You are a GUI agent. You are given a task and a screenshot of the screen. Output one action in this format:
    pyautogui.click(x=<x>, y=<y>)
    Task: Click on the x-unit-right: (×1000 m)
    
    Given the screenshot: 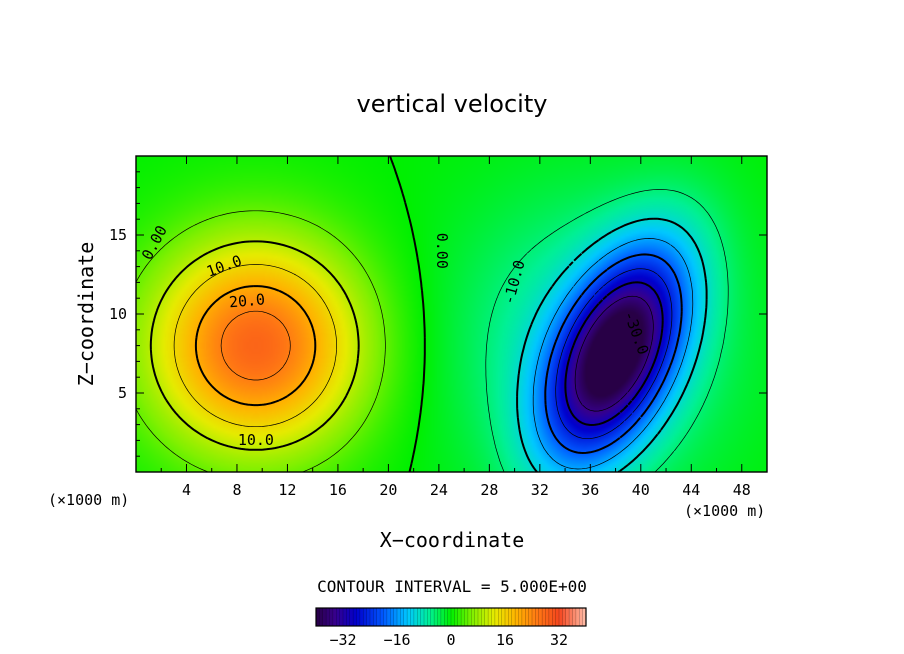 What is the action you would take?
    pyautogui.click(x=724, y=511)
    